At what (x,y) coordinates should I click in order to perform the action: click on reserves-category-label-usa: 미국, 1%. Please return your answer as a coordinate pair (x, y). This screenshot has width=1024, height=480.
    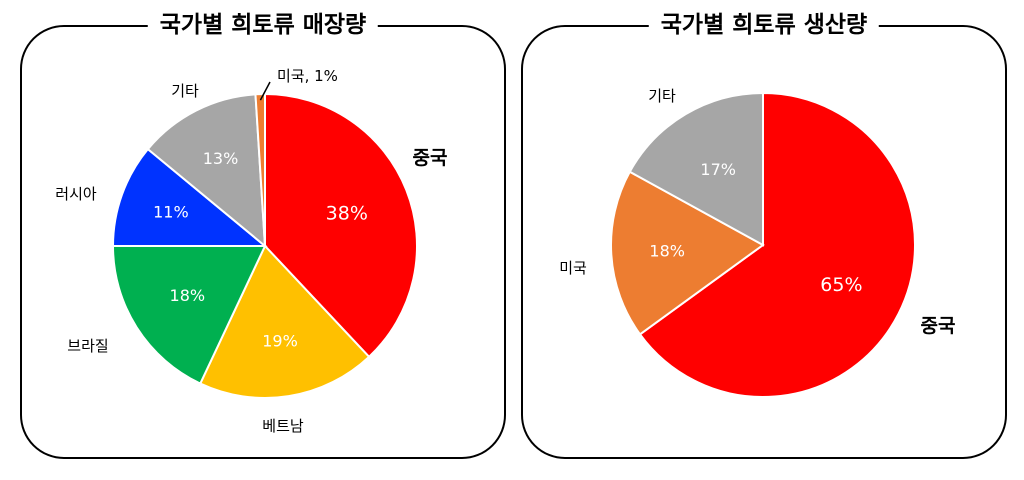
    Looking at the image, I should click on (307, 76).